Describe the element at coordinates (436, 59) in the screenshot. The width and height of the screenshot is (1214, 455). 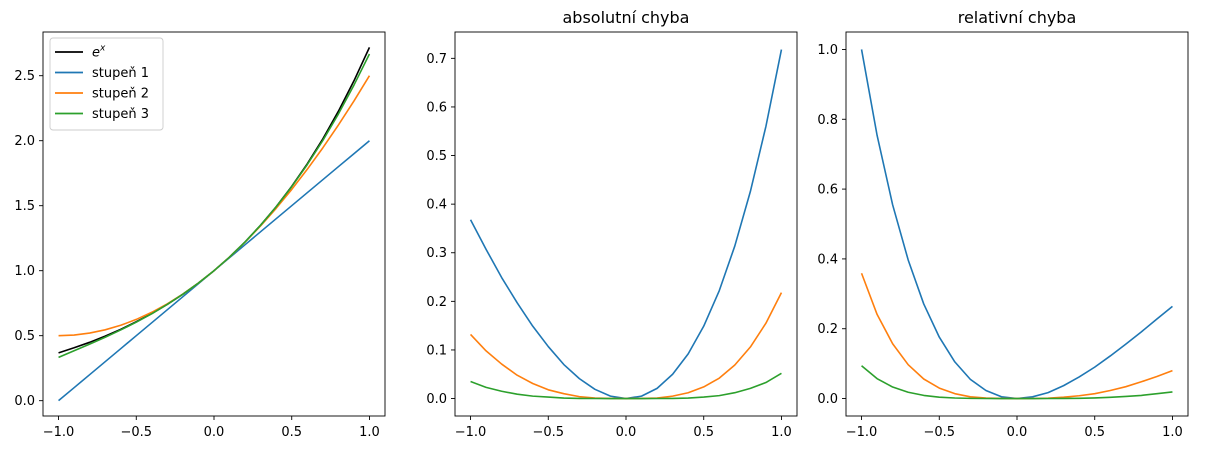
I see `y-tick-label: 0.7` at that location.